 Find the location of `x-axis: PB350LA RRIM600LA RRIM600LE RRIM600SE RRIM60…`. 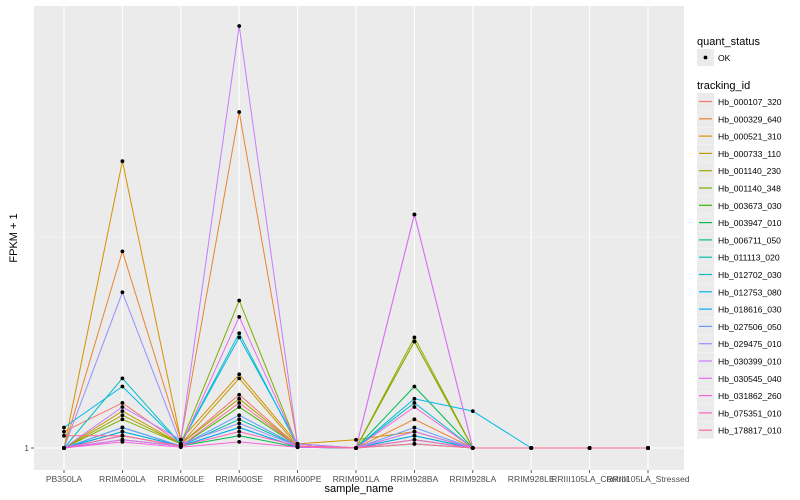

x-axis: PB350LA RRIM600LA RRIM600LE RRIM600SE RRIM60… is located at coordinates (368, 477).